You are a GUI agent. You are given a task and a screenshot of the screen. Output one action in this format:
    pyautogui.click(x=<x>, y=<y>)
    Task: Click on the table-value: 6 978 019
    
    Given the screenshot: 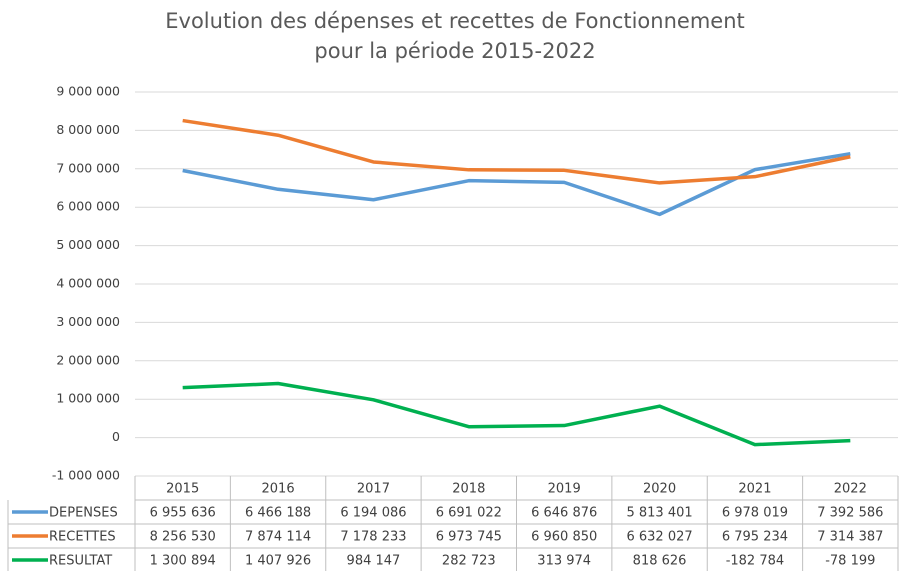 What is the action you would take?
    pyautogui.click(x=755, y=513)
    